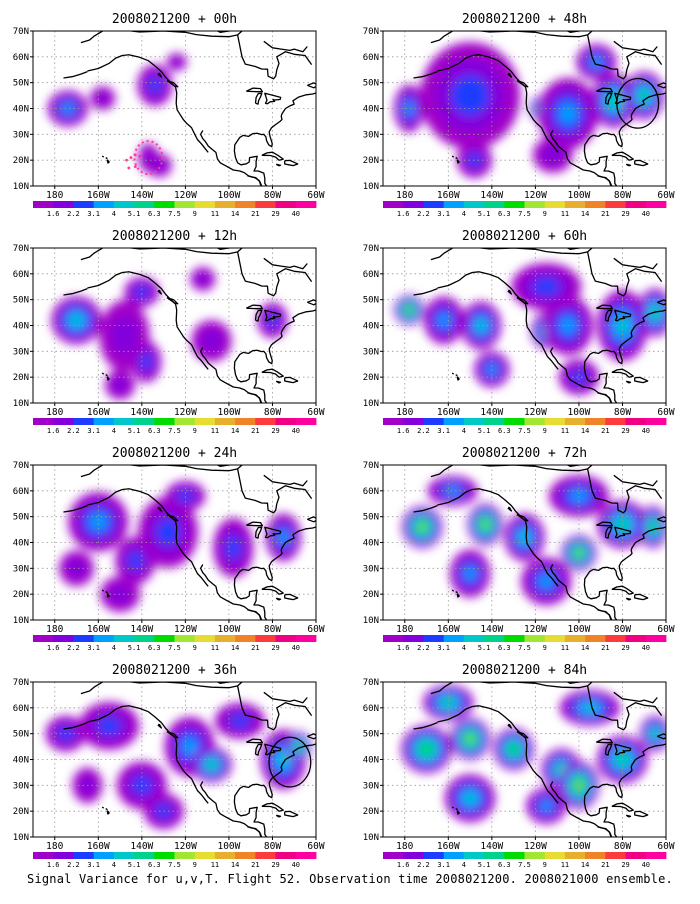 The width and height of the screenshot is (700, 904). Describe the element at coordinates (622, 846) in the screenshot. I see `lon-tick-label: 80W` at that location.